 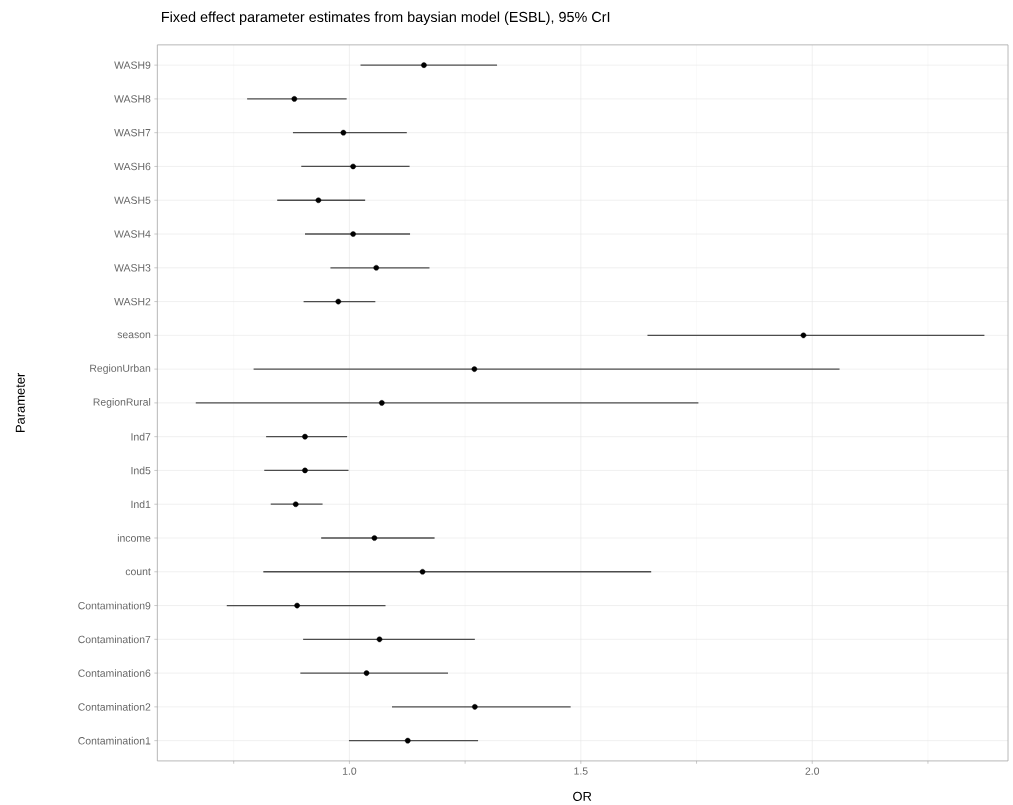 I want to click on y-tick-label: Contamination7, so click(x=114, y=639).